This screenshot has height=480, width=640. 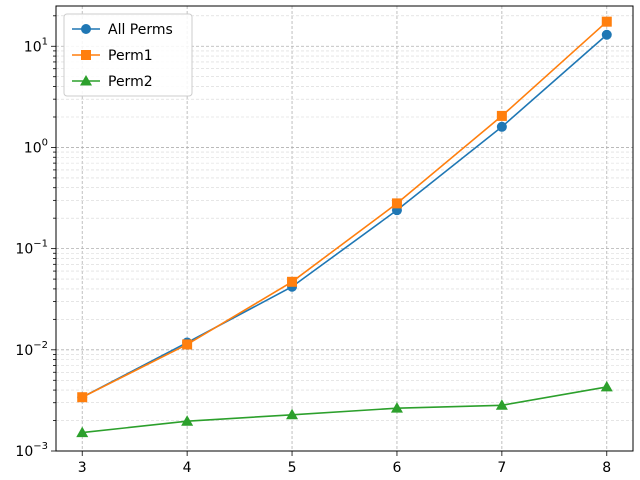 I want to click on legend-label: Perm1, so click(x=130, y=56).